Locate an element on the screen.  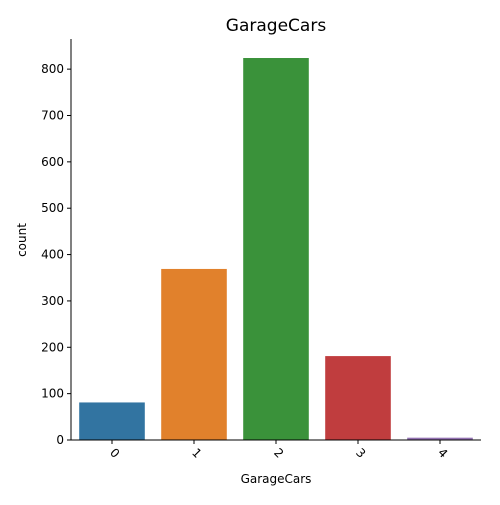
x-tick-label: 0 is located at coordinates (114, 453).